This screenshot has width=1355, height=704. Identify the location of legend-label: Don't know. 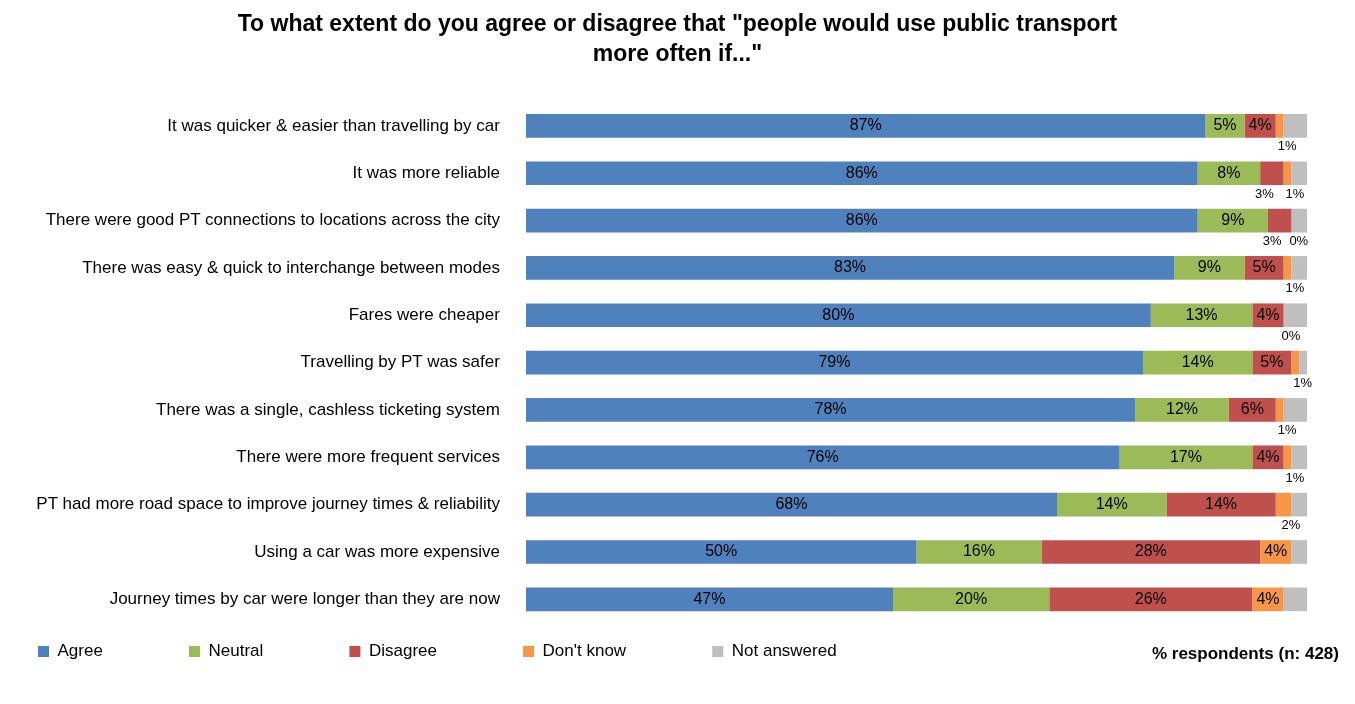
(617, 651).